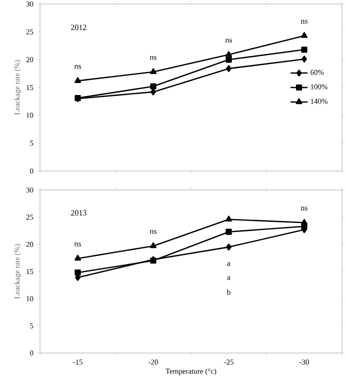  Describe the element at coordinates (228, 292) in the screenshot. I see `annotation: b` at that location.